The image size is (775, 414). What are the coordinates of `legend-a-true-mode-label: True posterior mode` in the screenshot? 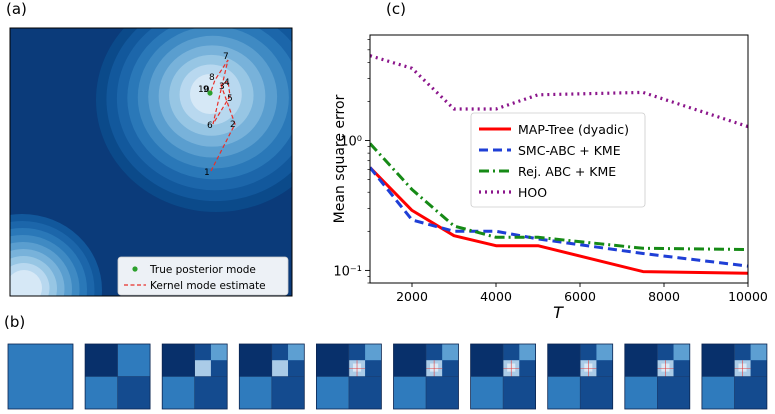 It's located at (202, 270).